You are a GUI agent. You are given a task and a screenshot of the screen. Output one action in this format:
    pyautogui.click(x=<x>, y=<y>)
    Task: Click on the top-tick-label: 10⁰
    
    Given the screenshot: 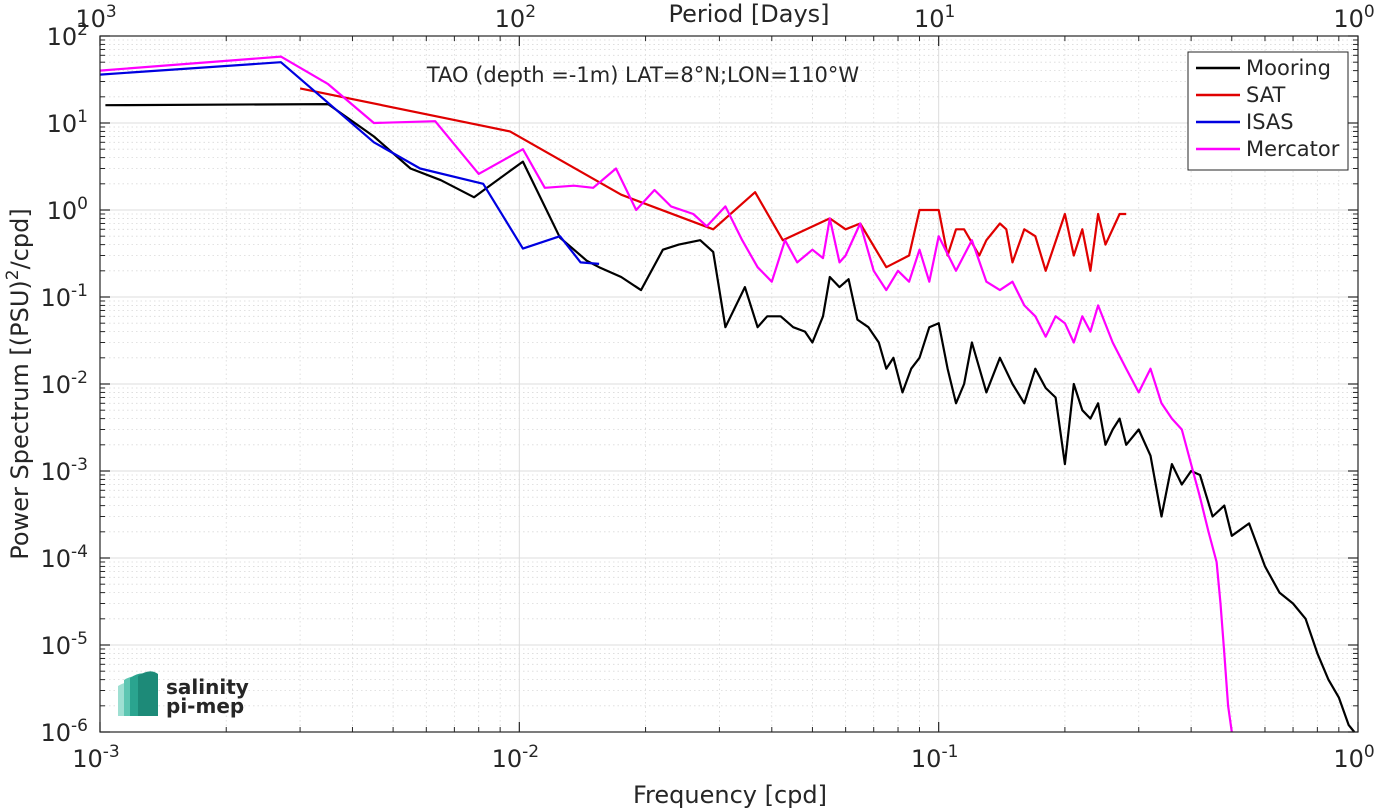 What is the action you would take?
    pyautogui.click(x=1353, y=17)
    